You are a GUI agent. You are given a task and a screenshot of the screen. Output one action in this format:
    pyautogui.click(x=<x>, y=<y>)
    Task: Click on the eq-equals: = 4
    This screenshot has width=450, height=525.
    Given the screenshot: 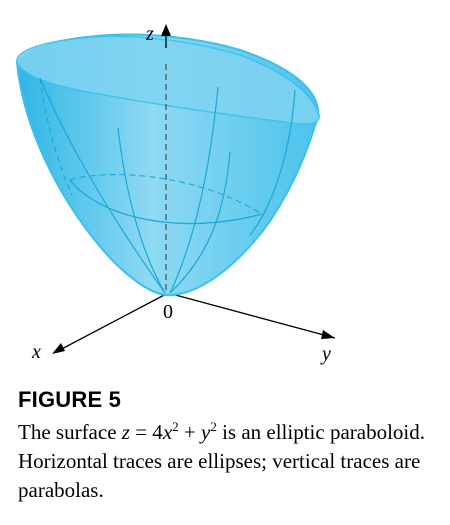 What is the action you would take?
    pyautogui.click(x=146, y=432)
    